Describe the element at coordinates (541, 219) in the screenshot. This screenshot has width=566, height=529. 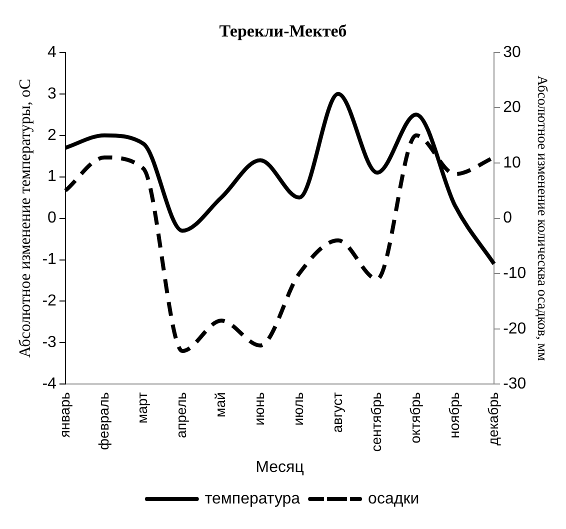
I see `y2-axis-title: Абсолютное изменение колическва осадков, мм` at that location.